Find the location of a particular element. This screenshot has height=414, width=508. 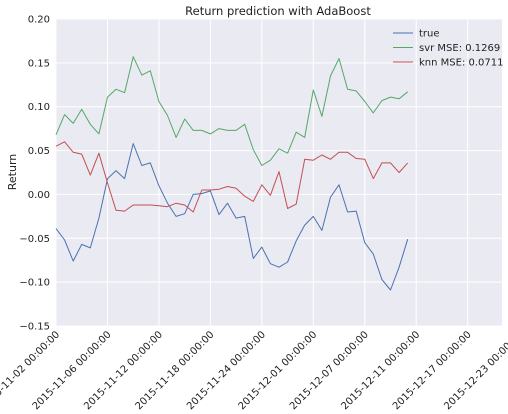

x-tick-label: 2015-11-02 00:00:00 is located at coordinates (31, 370).